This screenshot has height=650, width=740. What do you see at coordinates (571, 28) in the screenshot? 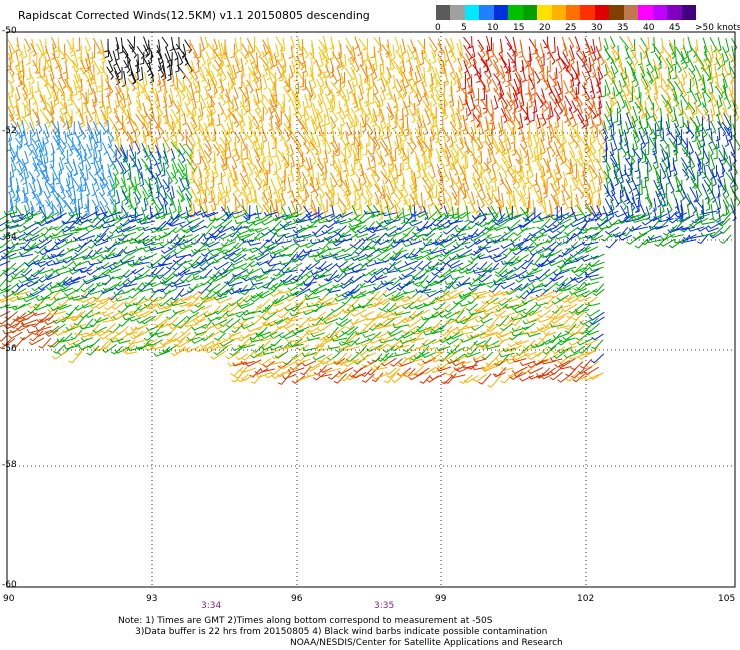
I see `legend-label: 25` at bounding box center [571, 28].